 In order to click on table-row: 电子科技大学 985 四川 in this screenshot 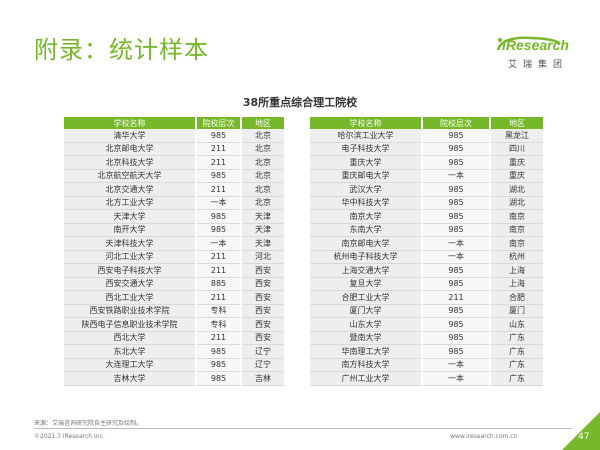, I will do `click(426, 149)`.